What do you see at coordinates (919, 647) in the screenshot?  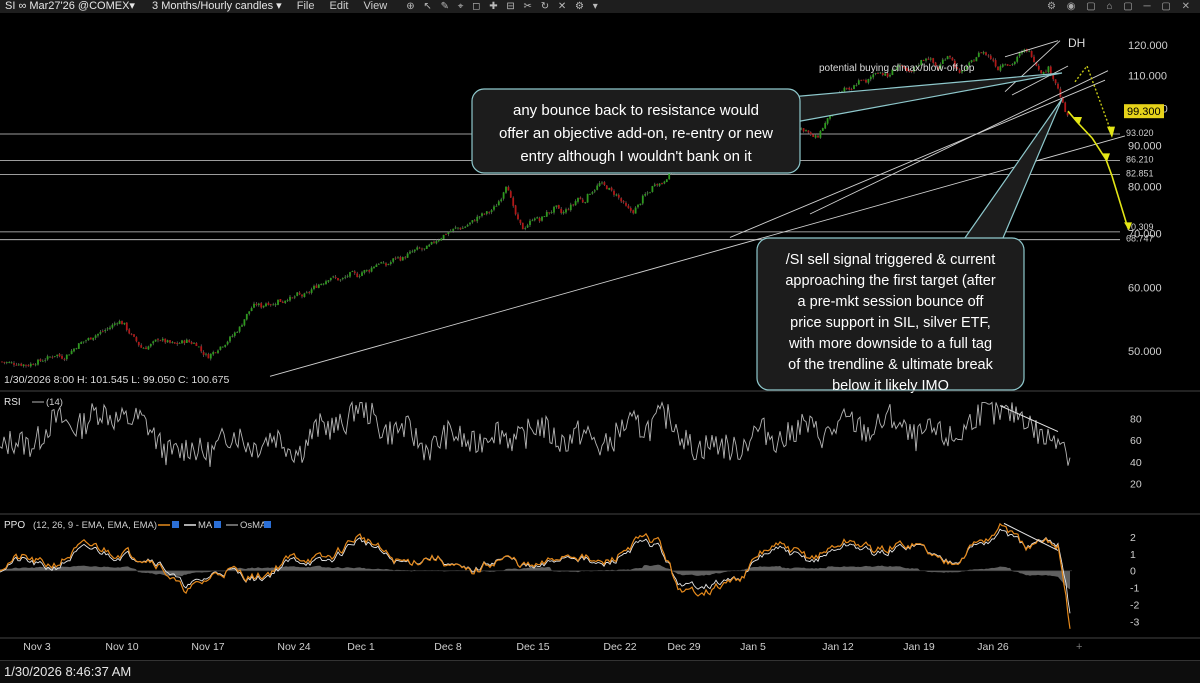 I see `x-tick-label: Jan 19` at bounding box center [919, 647].